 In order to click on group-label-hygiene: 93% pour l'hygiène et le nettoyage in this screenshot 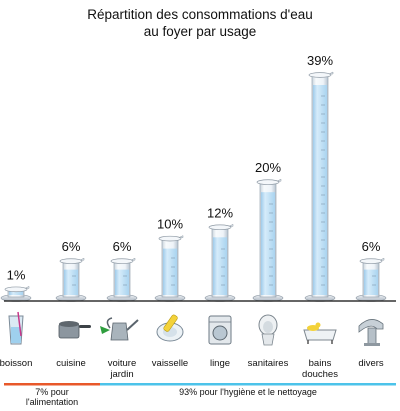, I will do `click(248, 392)`.